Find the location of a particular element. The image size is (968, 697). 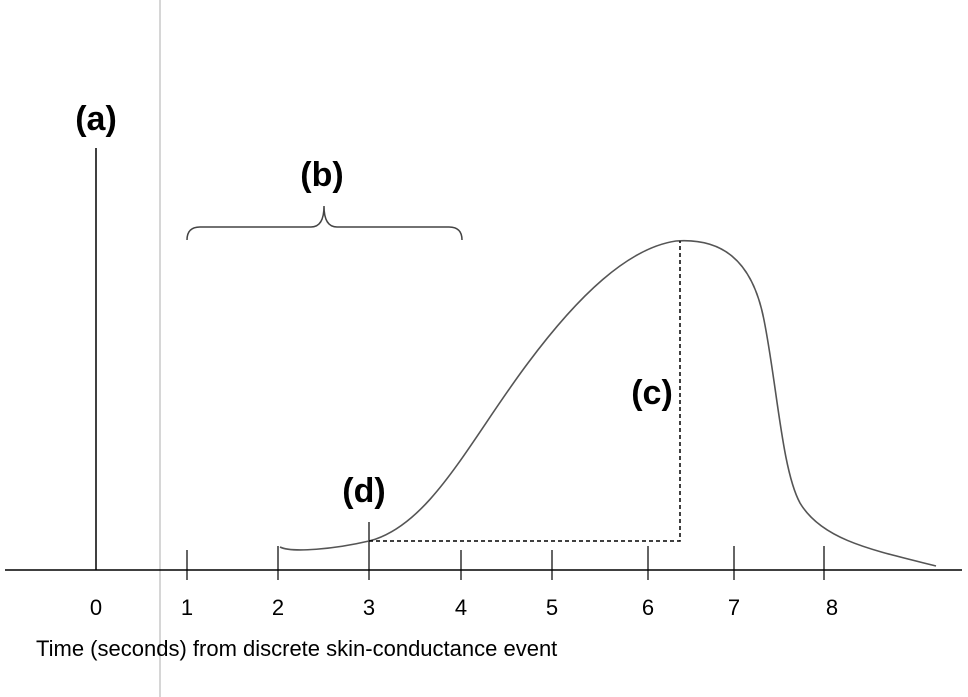

tick-label-0: 0 is located at coordinates (96, 607).